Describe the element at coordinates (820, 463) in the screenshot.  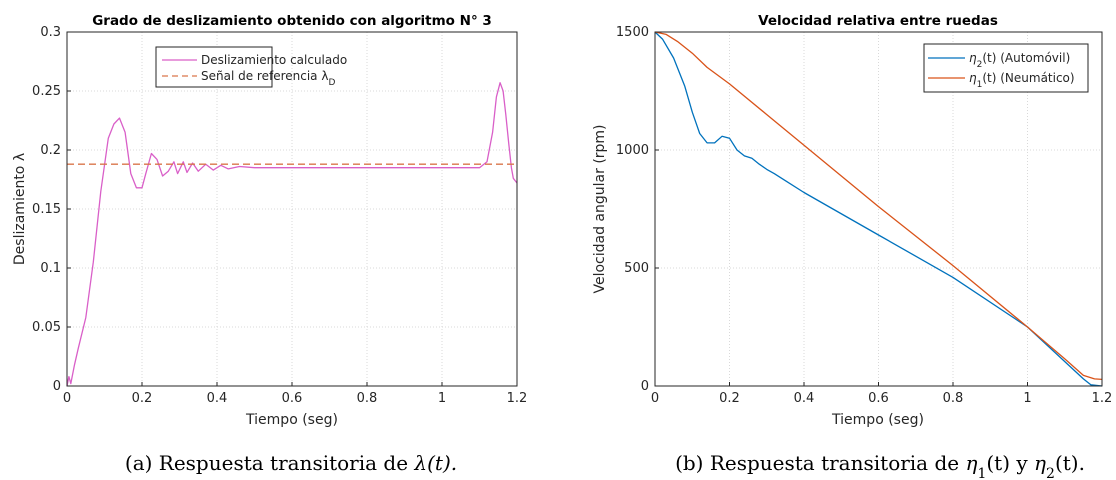
I see `caption-b-text: (b) Respuesta transitoria de` at that location.